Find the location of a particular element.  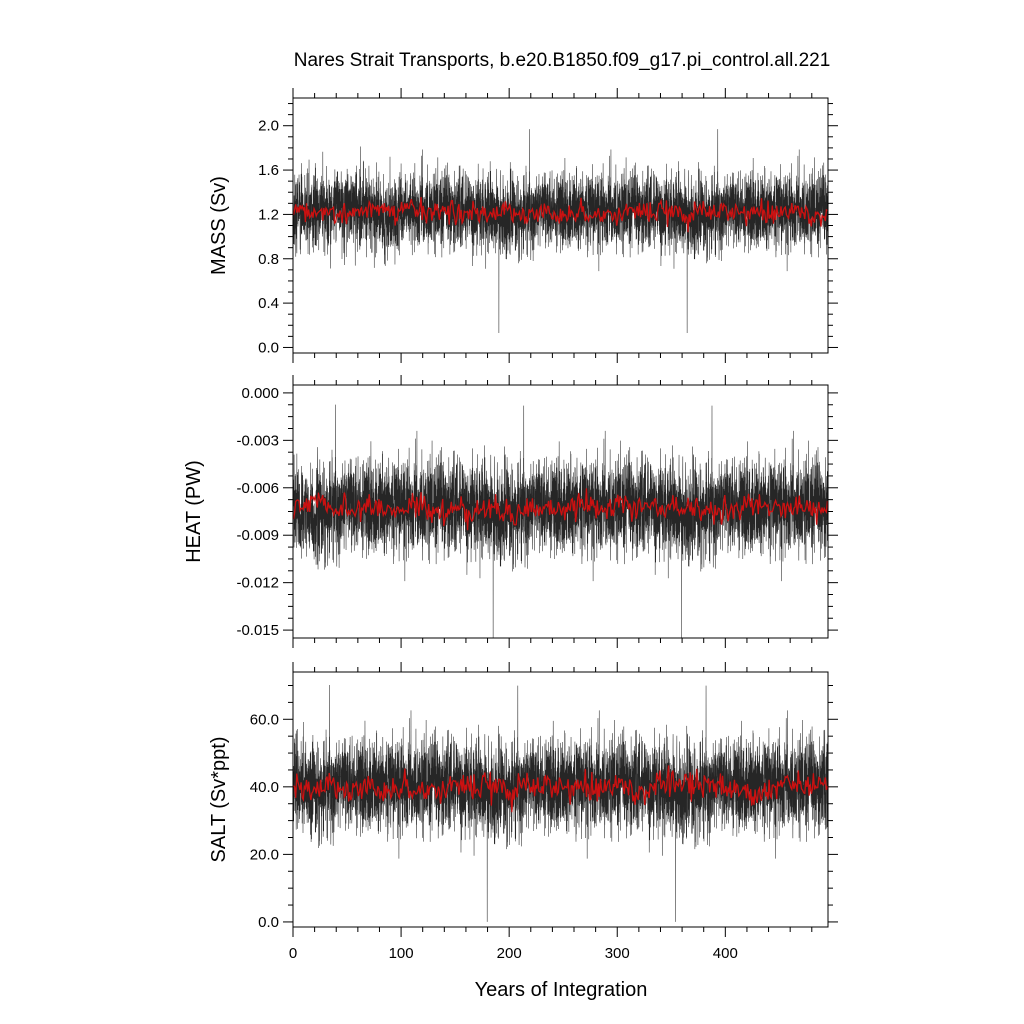

mass-monthly-series is located at coordinates (560, 231).